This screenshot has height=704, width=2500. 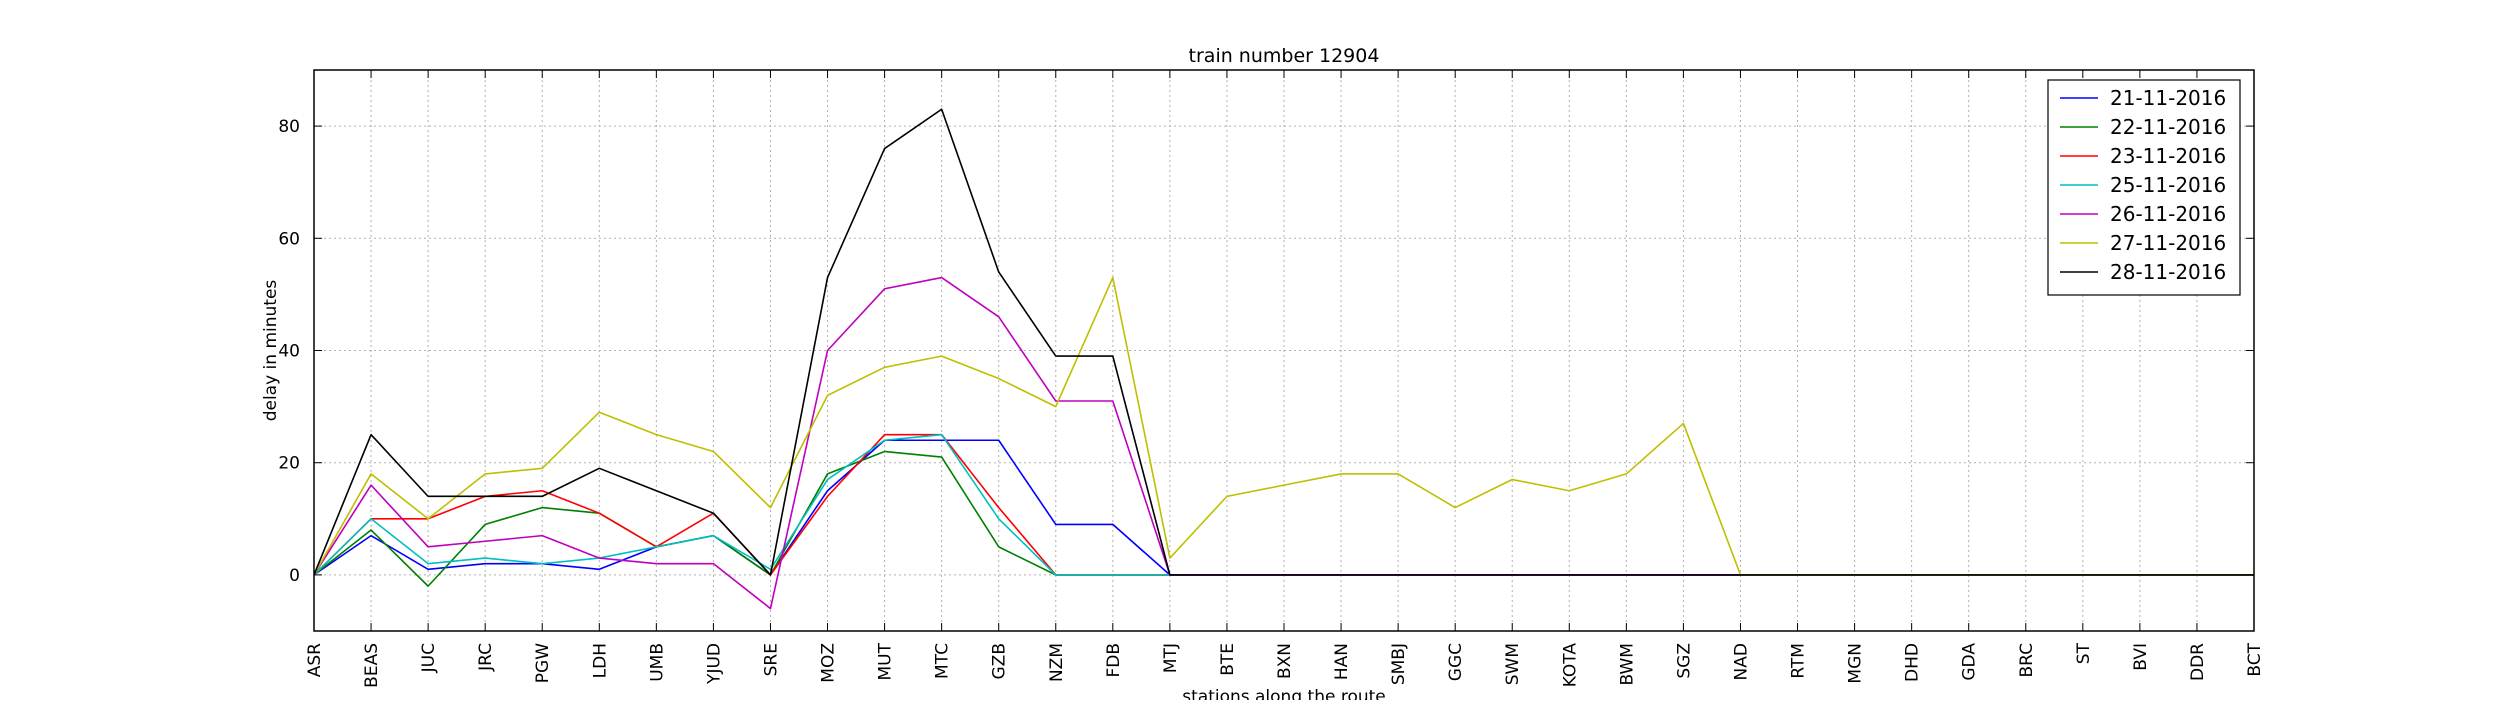 I want to click on x-tick-label-jrc: JRC, so click(x=486, y=657).